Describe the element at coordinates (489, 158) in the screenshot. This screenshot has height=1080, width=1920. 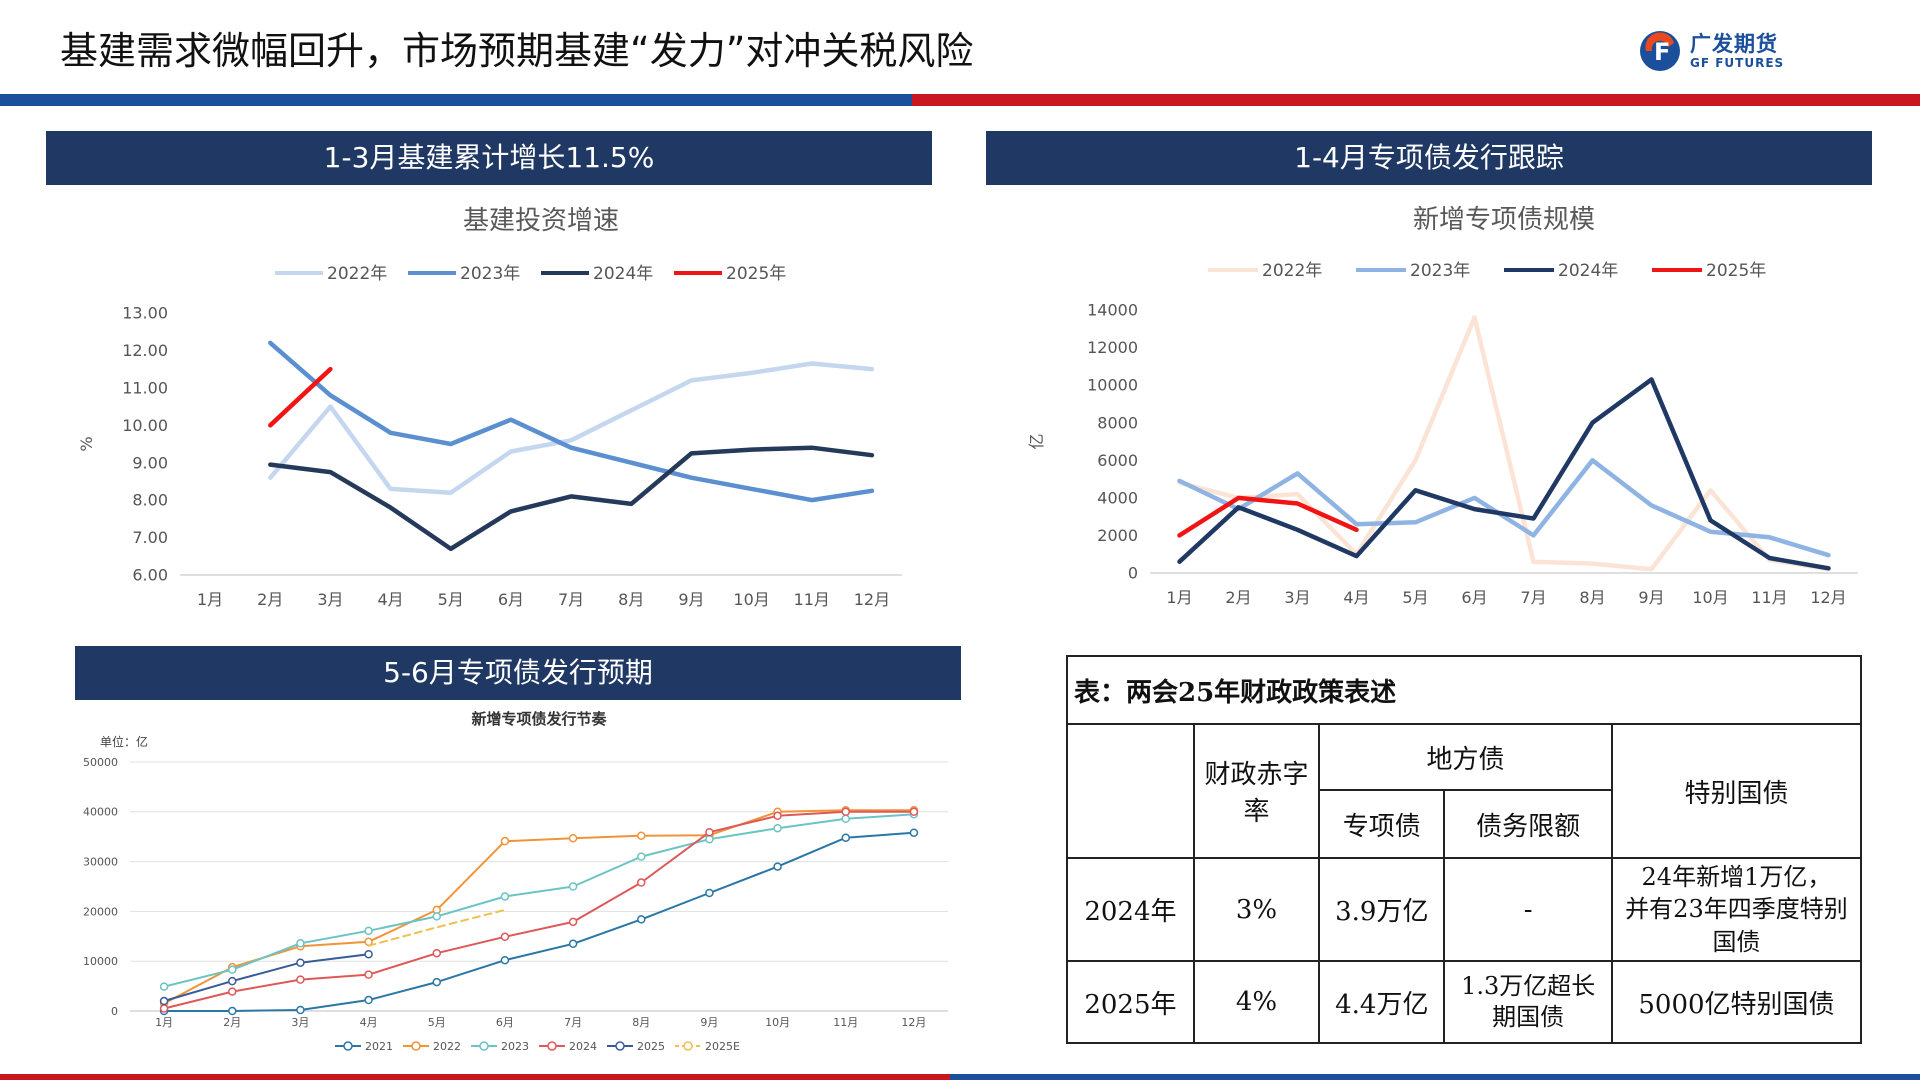
I see `panel-header-infrastructure: 1-3月基建累计增长11.5%` at that location.